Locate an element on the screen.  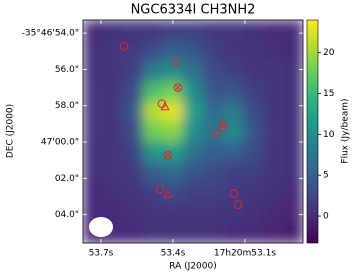
colorbar-tick-label: 15 is located at coordinates (328, 94).